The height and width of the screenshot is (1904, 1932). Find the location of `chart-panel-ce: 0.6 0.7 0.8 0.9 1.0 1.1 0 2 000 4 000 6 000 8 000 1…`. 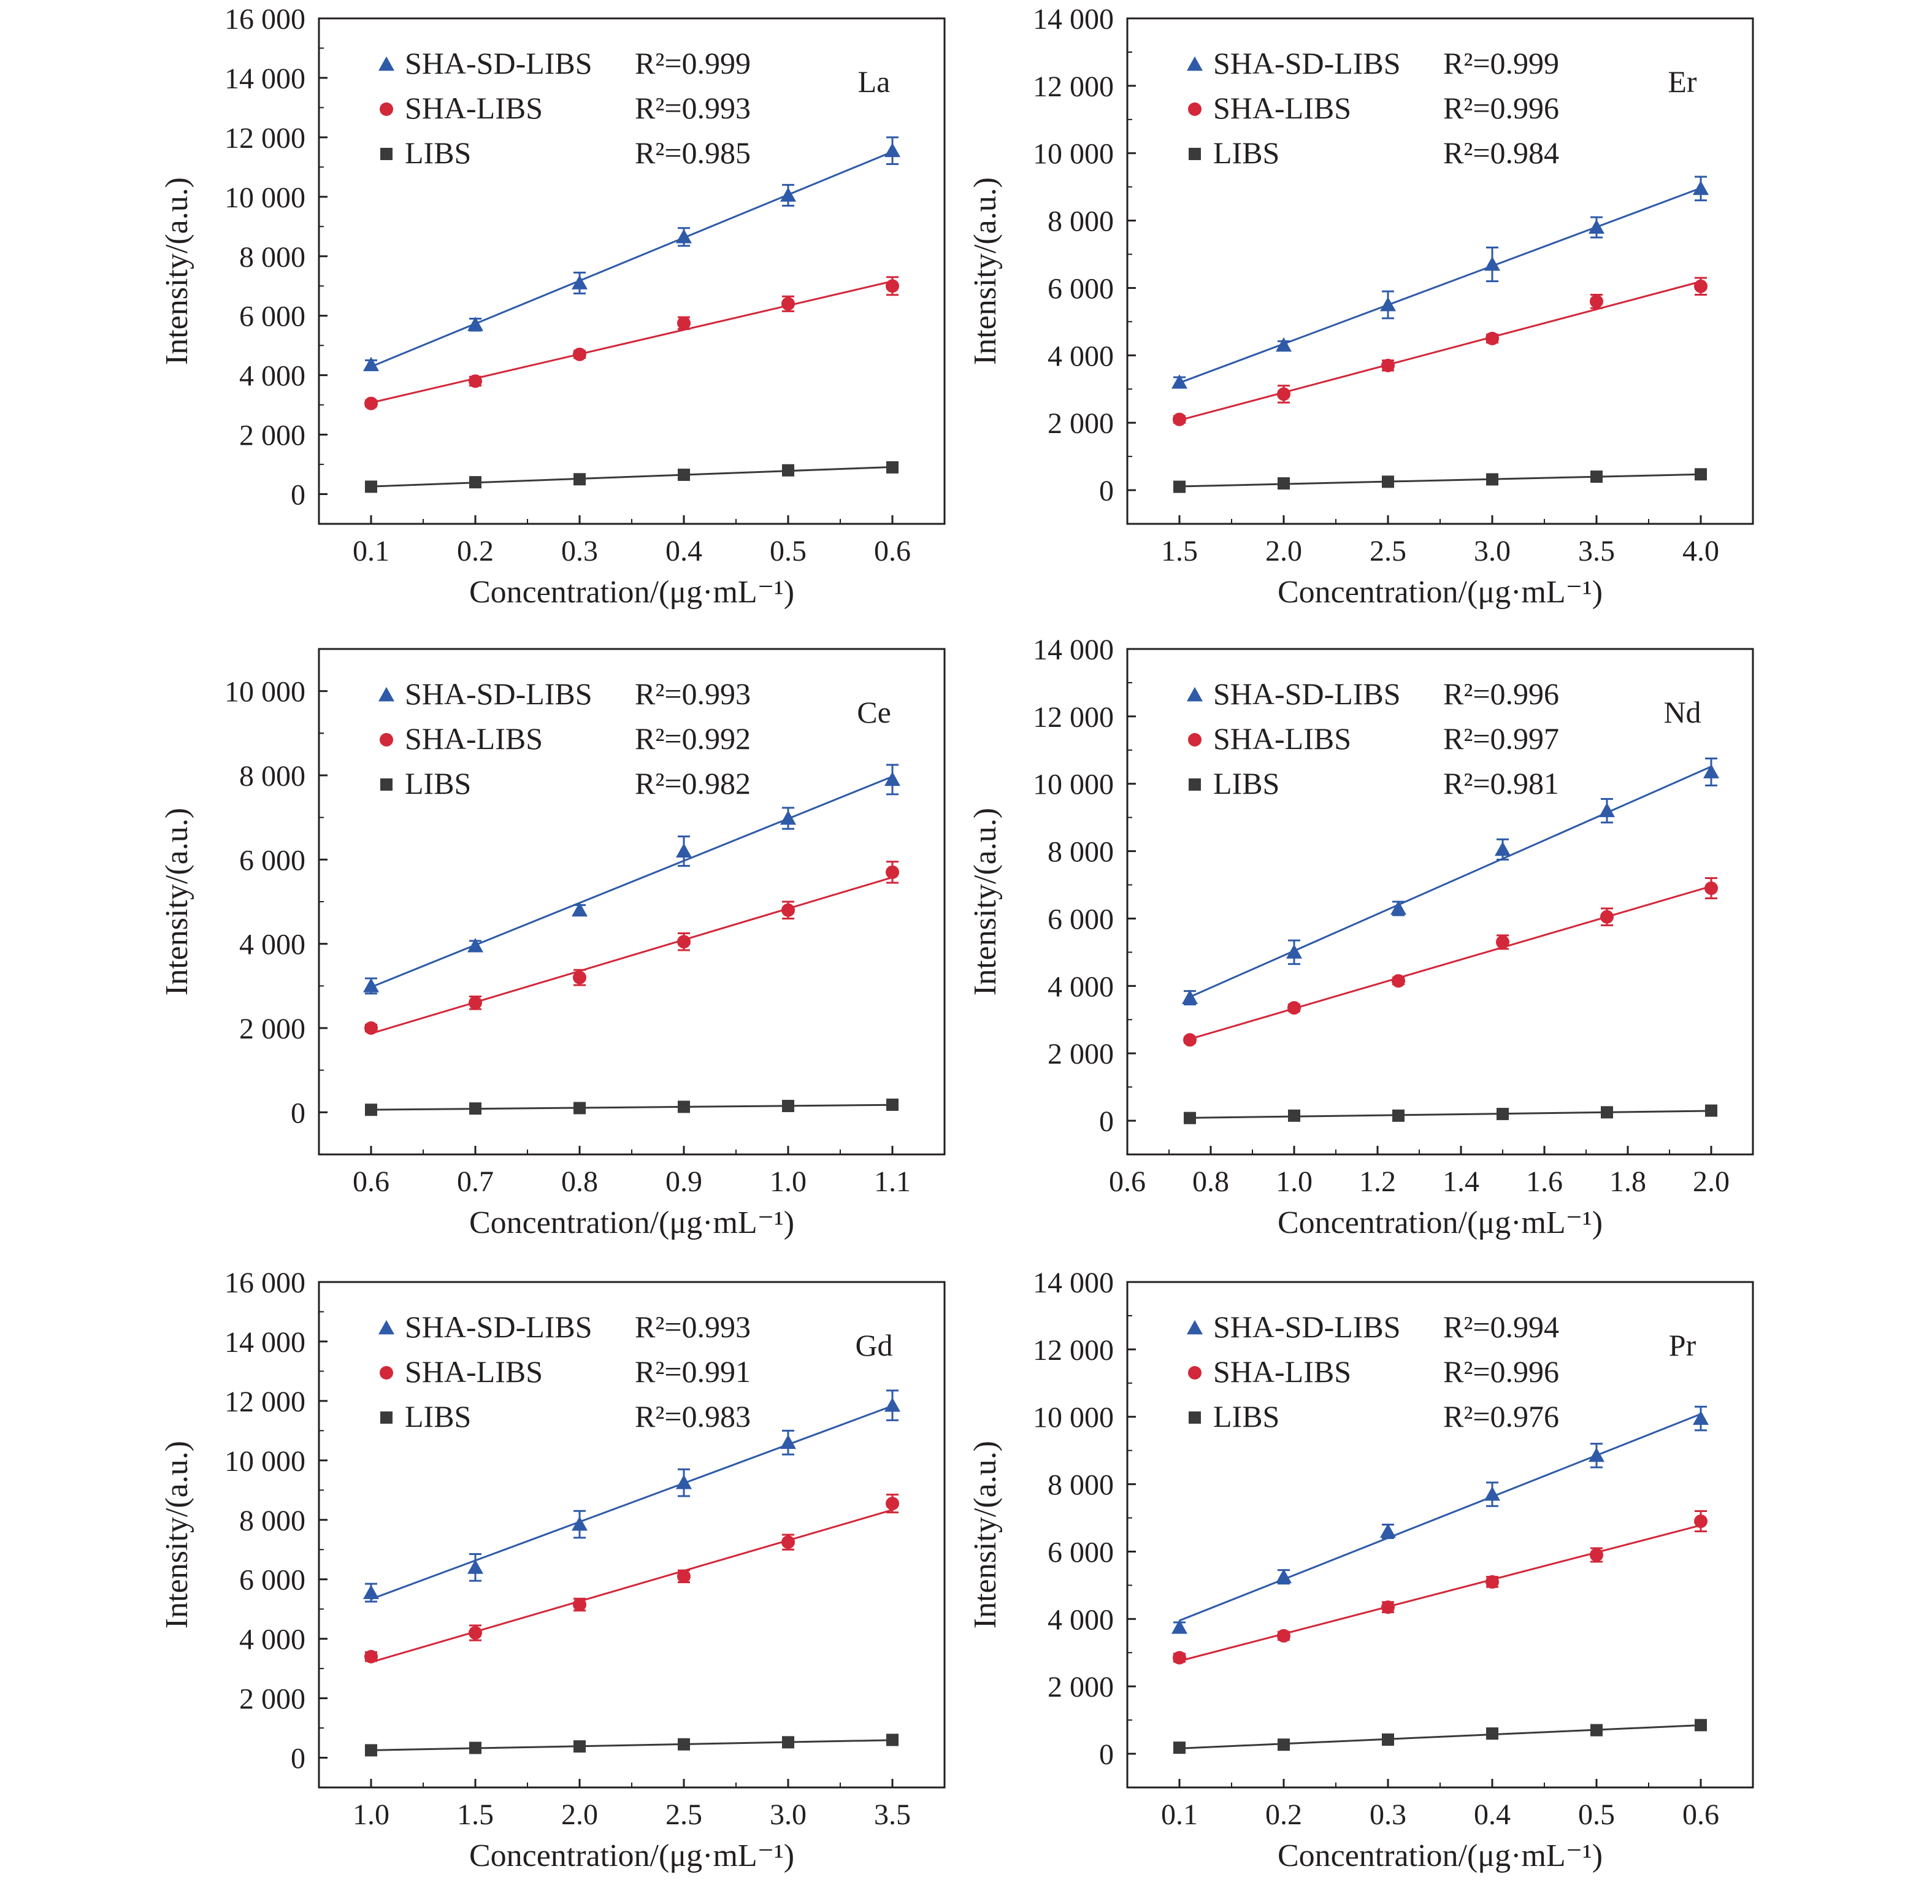

chart-panel-ce: 0.6 0.7 0.8 0.9 1.0 1.1 0 2 000 4 000 6 000 8 000 1… is located at coordinates (552, 944).